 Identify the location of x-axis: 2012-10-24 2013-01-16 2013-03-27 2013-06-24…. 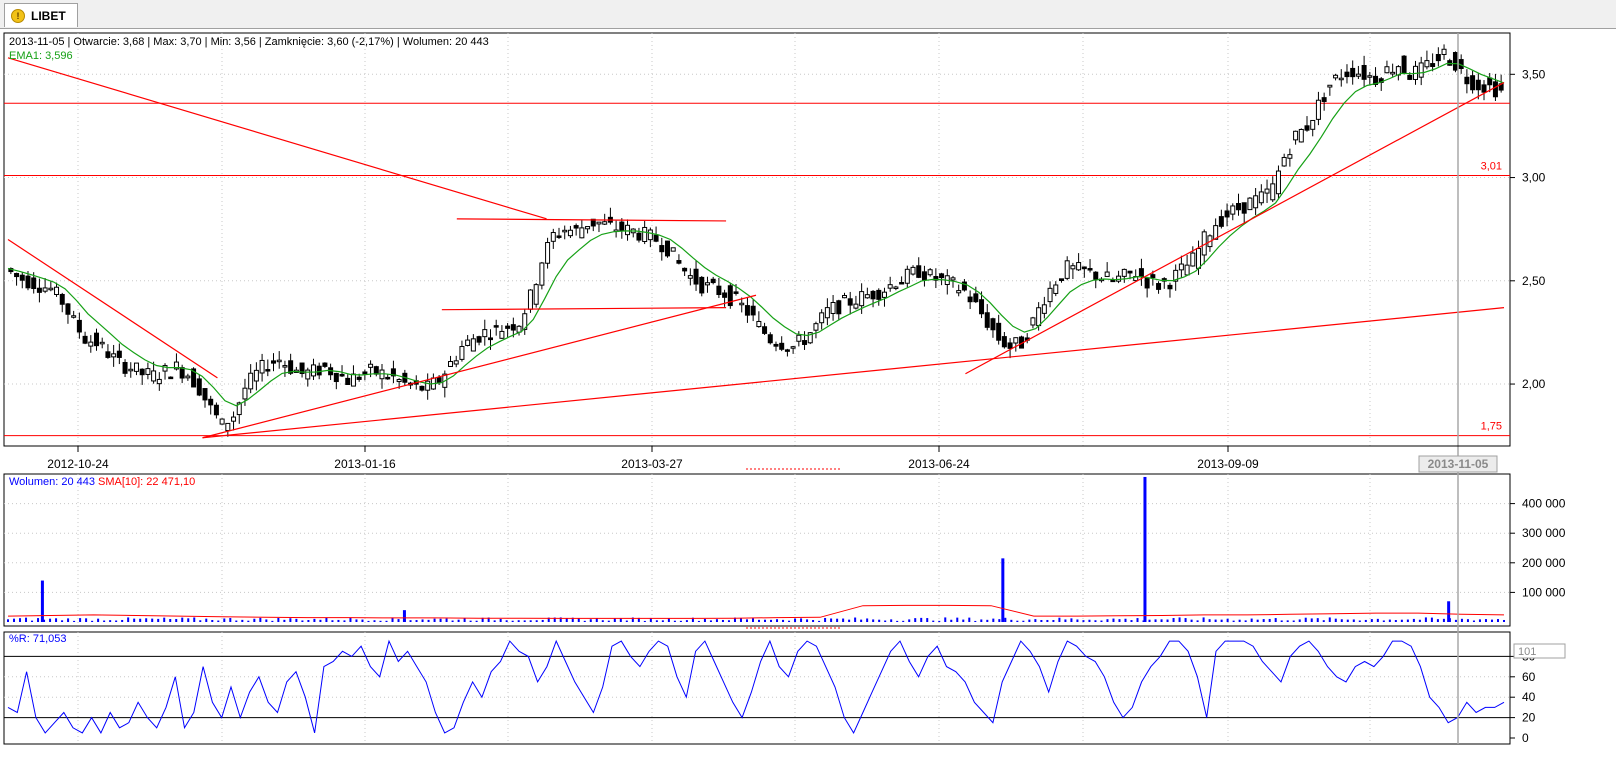
(755, 458).